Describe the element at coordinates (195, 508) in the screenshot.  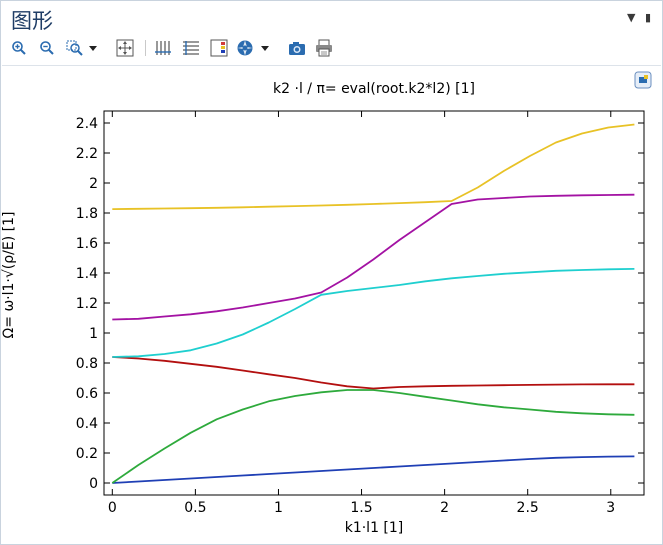
I see `x-tick-label: 0.5` at that location.